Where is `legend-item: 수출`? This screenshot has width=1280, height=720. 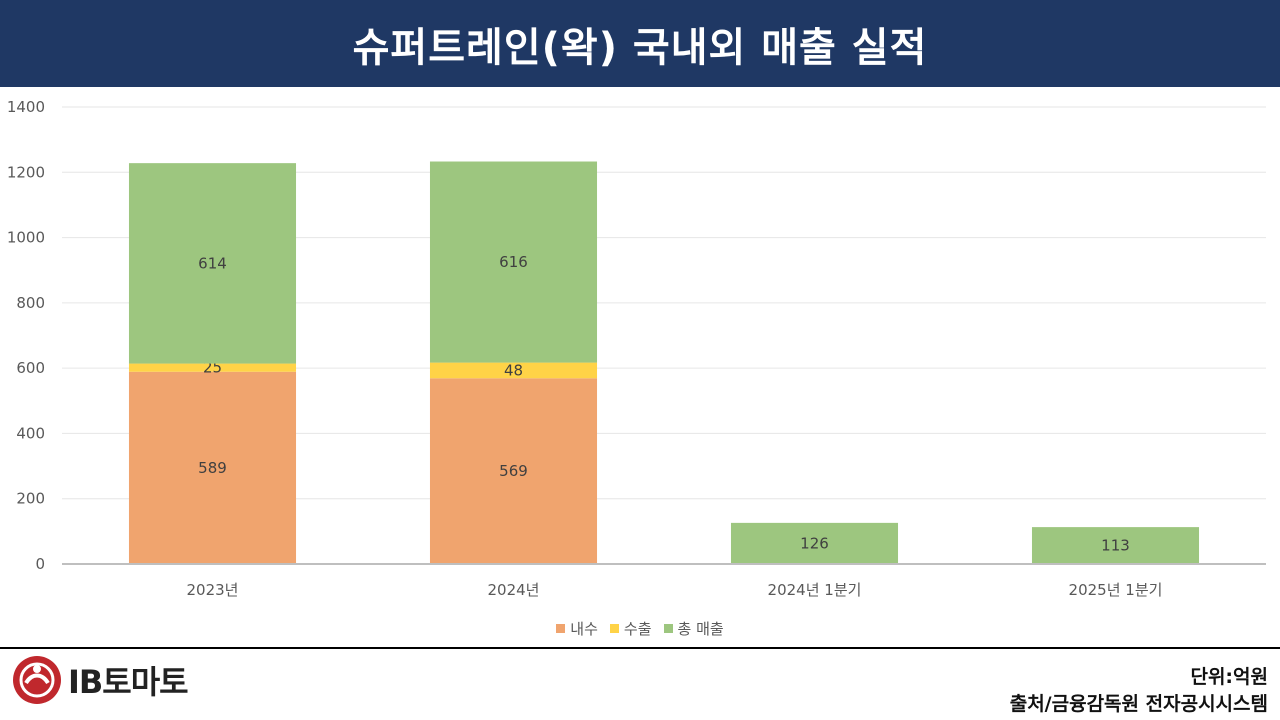 legend-item: 수출 is located at coordinates (630, 628).